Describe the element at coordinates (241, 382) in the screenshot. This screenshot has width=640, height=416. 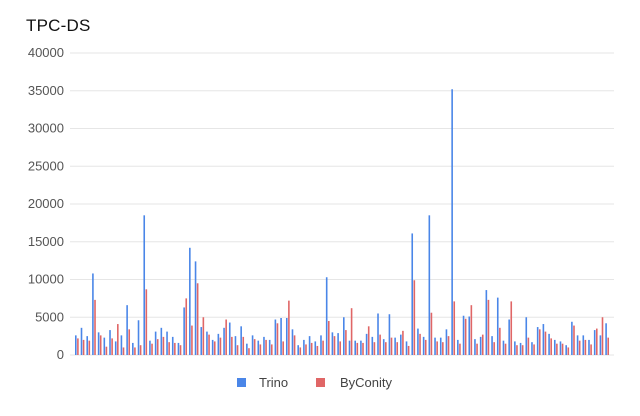
I see `legend-swatch-trino` at that location.